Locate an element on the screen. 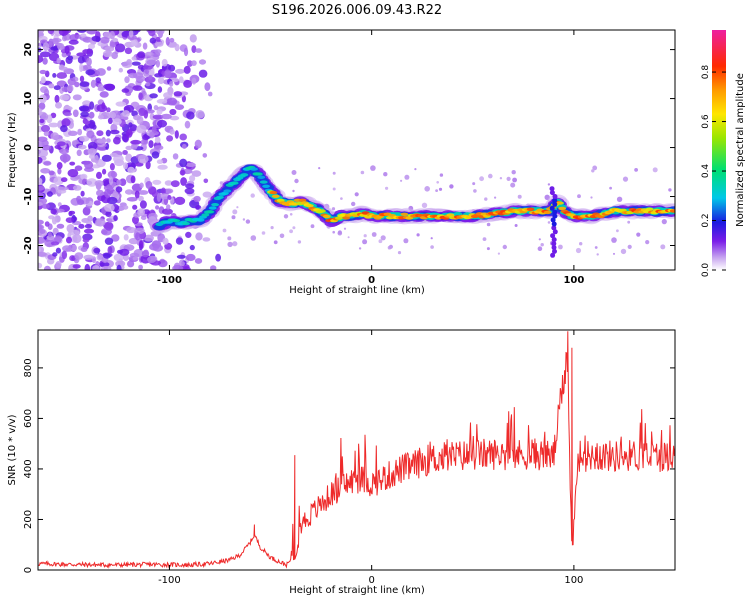  snr-y-tick-label: 0 is located at coordinates (28, 570).